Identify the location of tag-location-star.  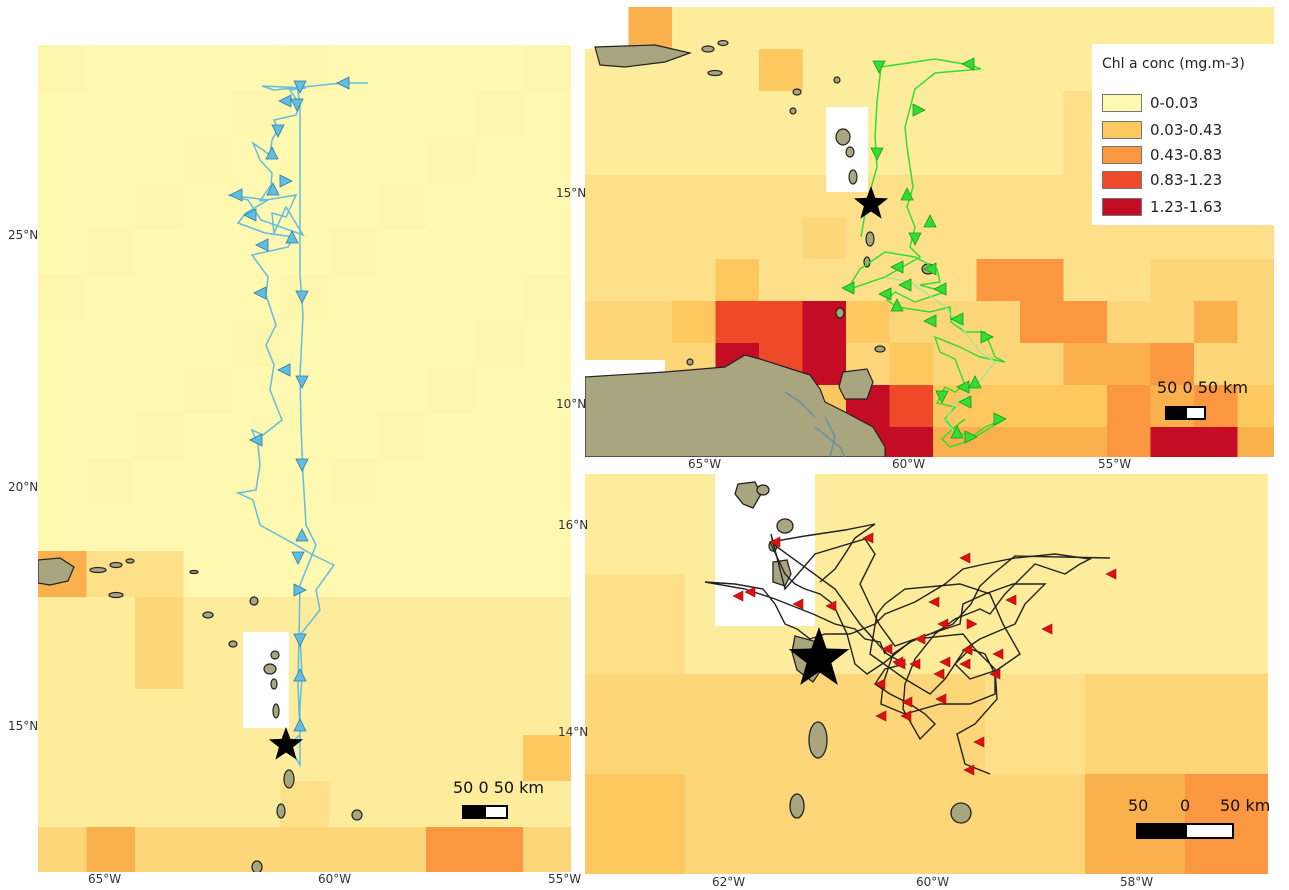
(871, 202).